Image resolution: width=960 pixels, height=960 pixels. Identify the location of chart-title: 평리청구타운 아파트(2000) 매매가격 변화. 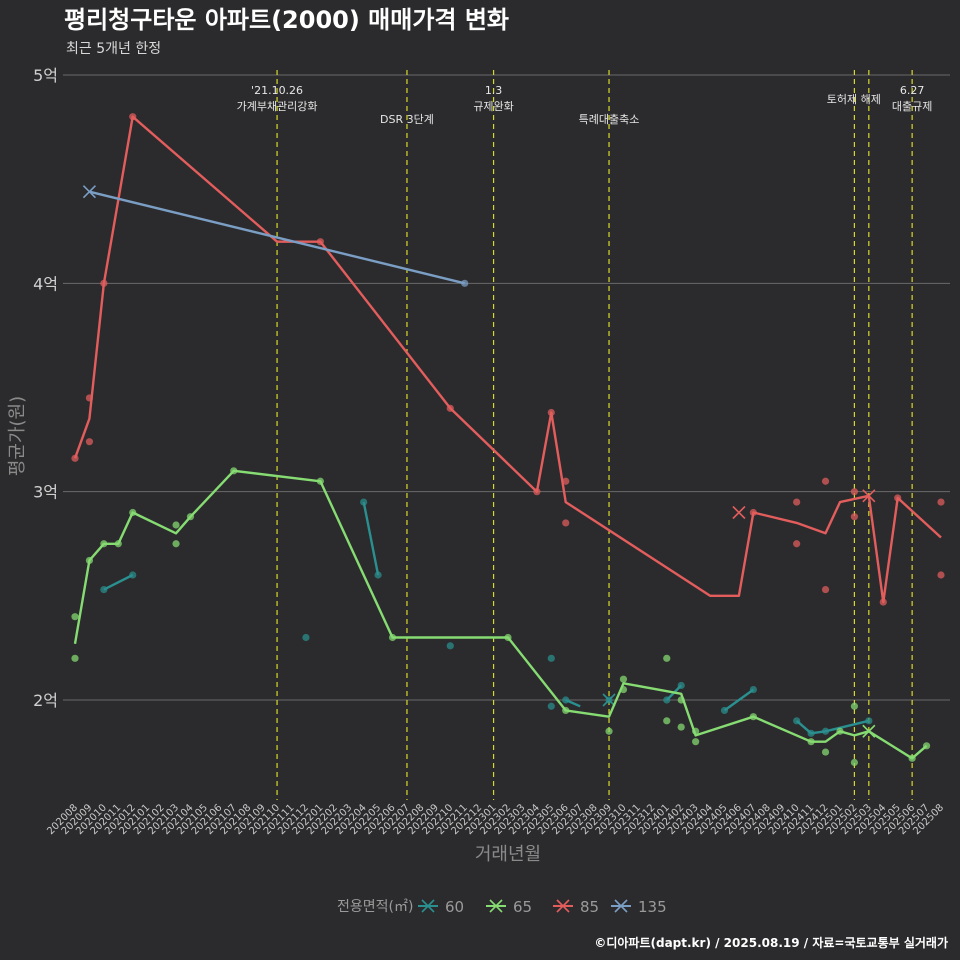
(286, 20).